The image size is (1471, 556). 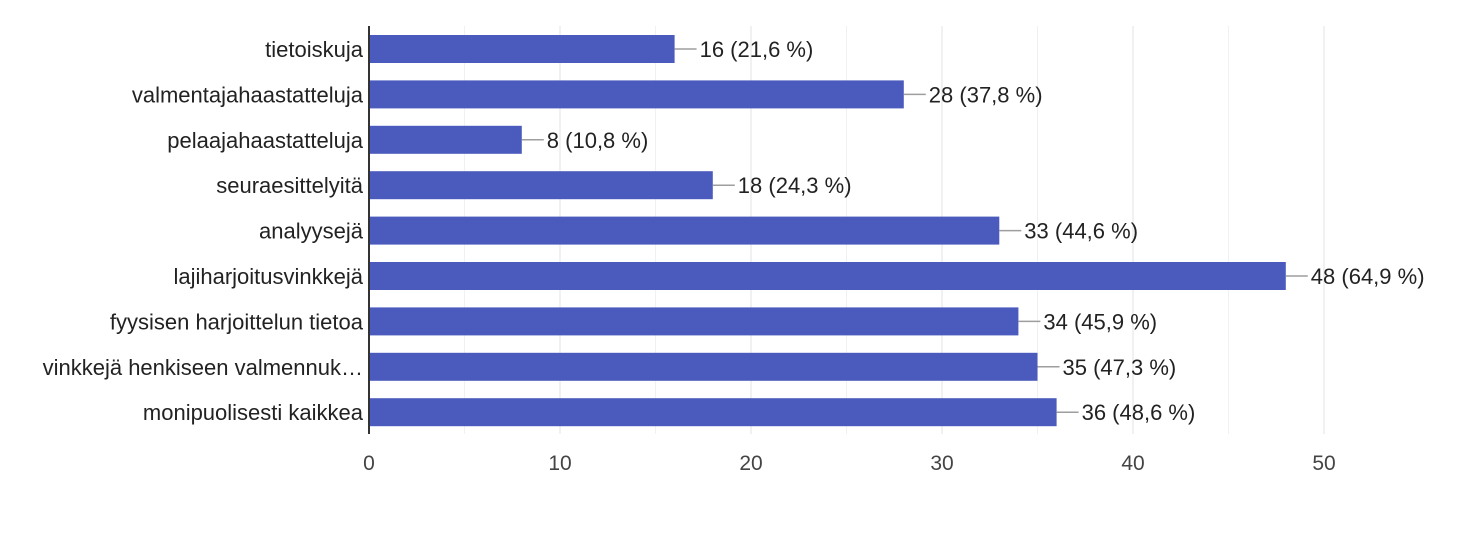 I want to click on x-tick-label: 40, so click(x=1132, y=463).